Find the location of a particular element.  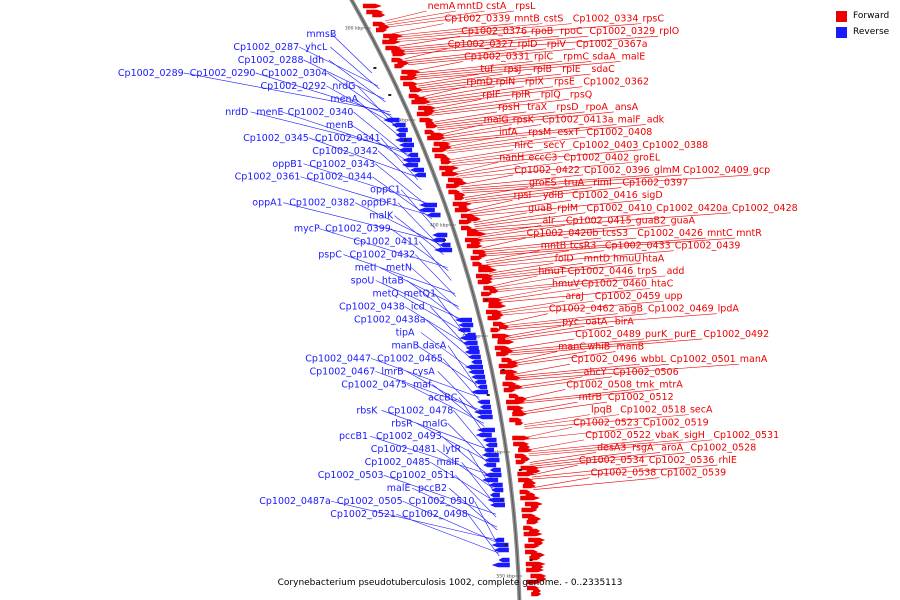

reverse-gene-label: Cp1002_0511 is located at coordinates (423, 475).